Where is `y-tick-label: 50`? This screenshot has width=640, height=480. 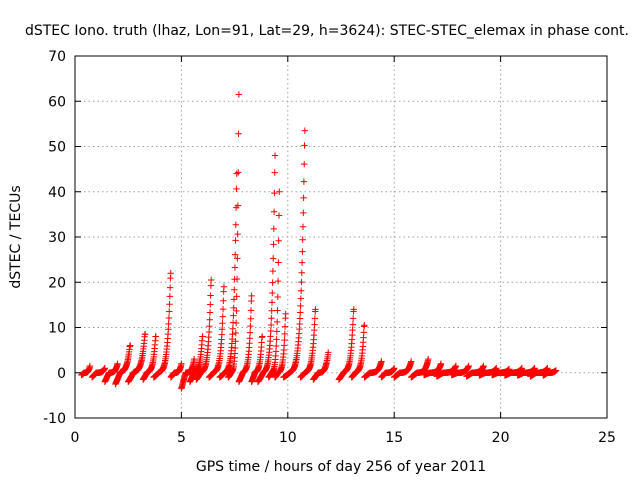 y-tick-label: 50 is located at coordinates (57, 148).